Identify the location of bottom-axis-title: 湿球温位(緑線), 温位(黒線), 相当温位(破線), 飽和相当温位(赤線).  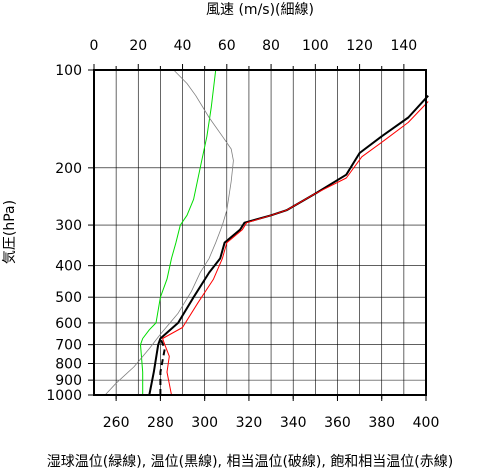
(250, 461).